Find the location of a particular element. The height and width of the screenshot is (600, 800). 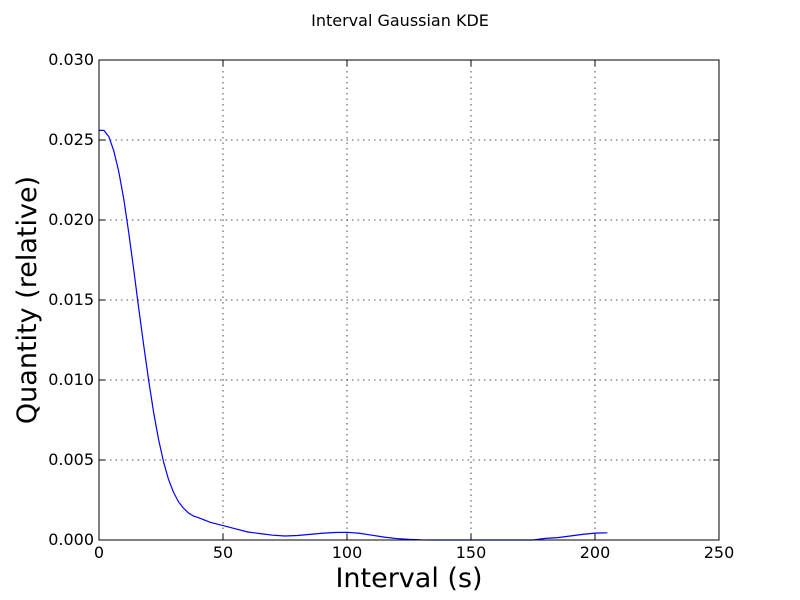

y-axis-label: Quantity (relative) is located at coordinates (27, 300).